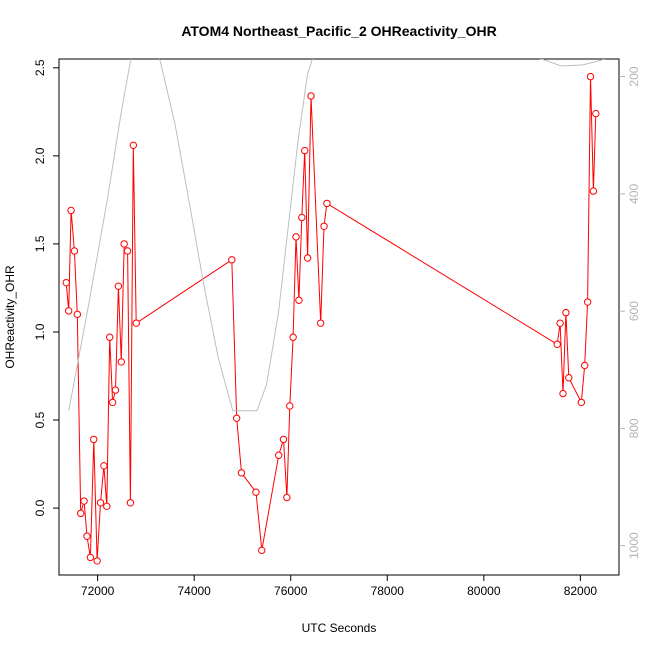 The image size is (650, 650). Describe the element at coordinates (40, 507) in the screenshot. I see `y-tick-label: 0.0` at that location.